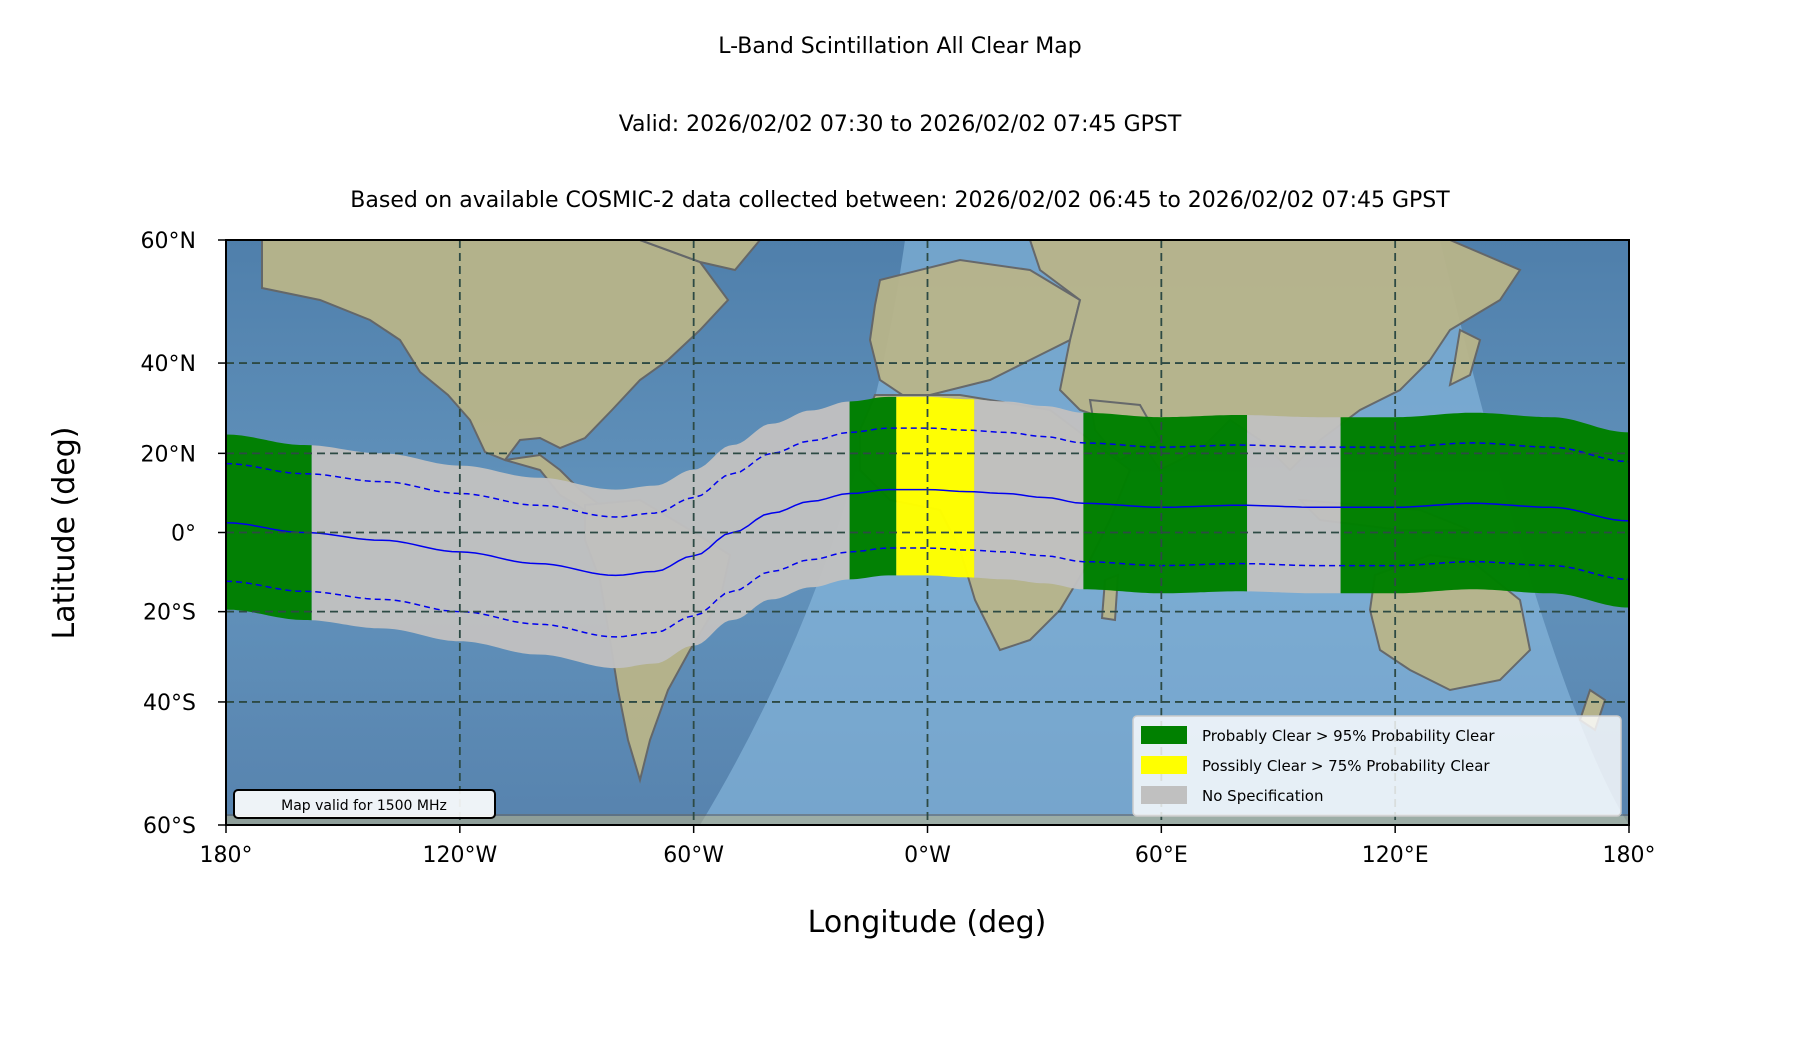  I want to click on japan-land, so click(1465, 357).